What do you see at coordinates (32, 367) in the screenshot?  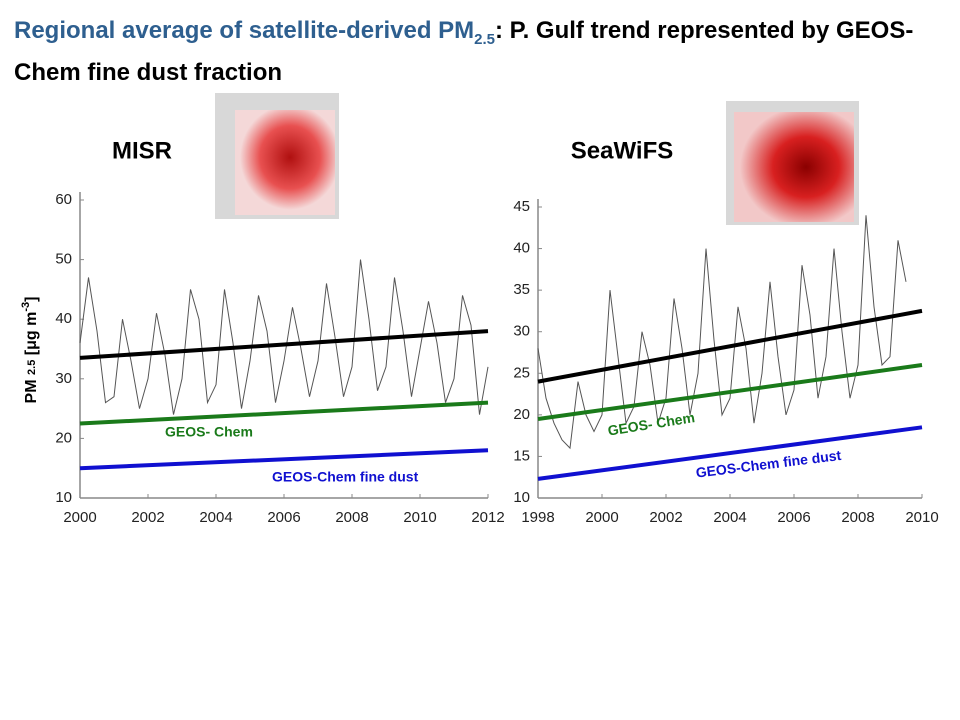 I see `label-subscript: 2.5` at bounding box center [32, 367].